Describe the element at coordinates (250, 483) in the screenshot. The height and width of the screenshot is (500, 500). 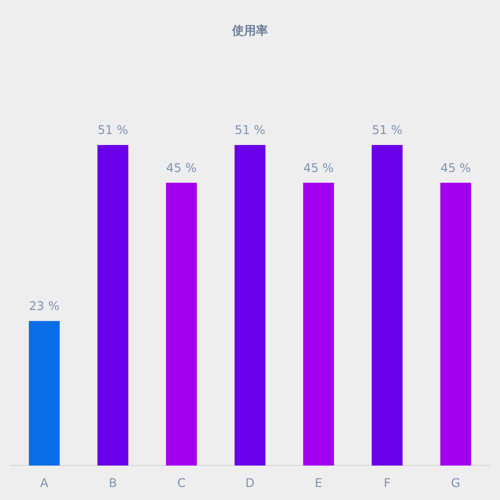
I see `x-tick-label: D` at that location.